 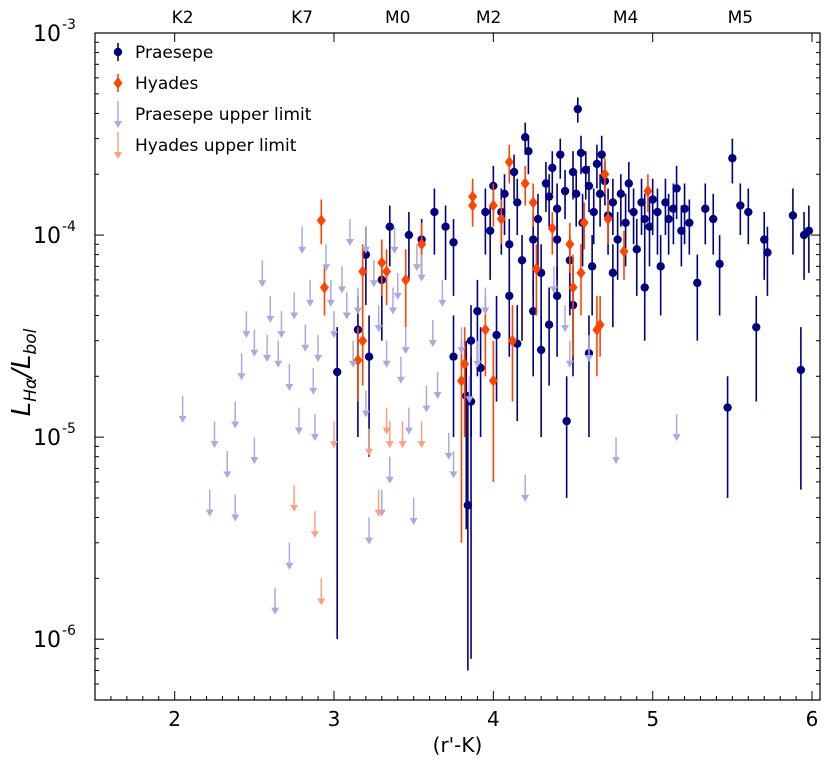 I want to click on y-tick-exponent: -3, so click(x=69, y=25).